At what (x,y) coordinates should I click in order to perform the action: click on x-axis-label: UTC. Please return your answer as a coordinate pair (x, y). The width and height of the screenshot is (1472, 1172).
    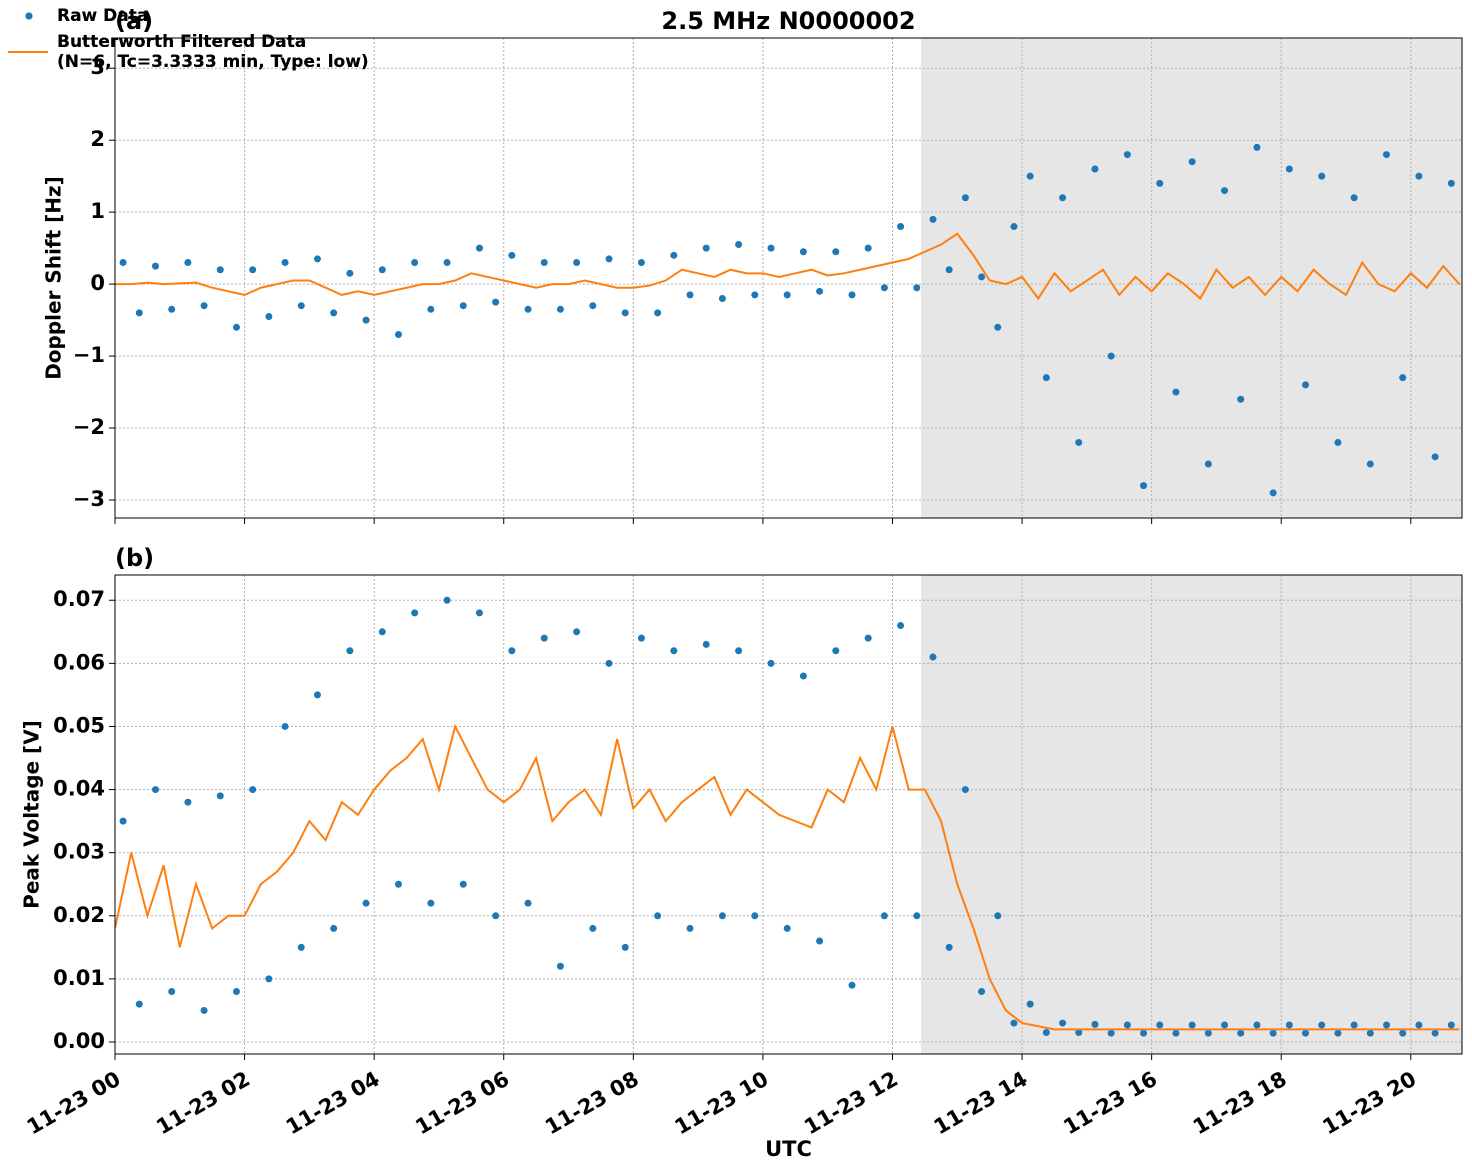
    Looking at the image, I should click on (788, 1149).